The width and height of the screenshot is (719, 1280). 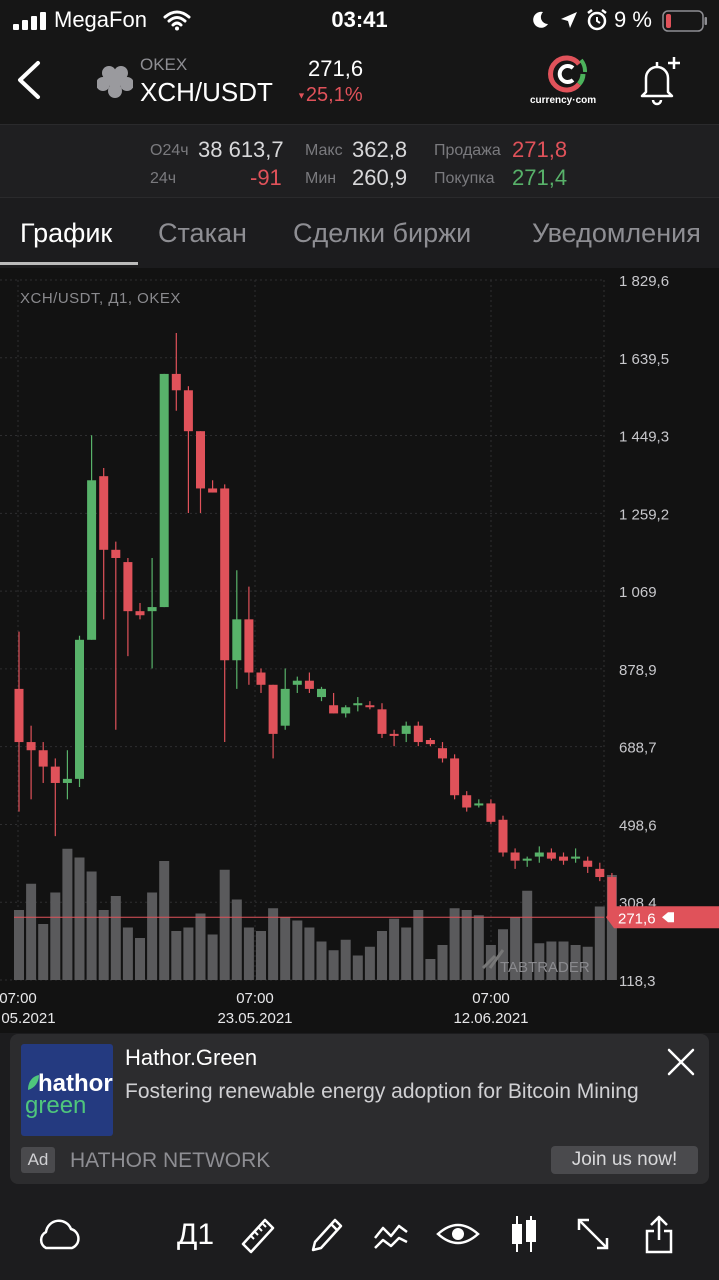 I want to click on share-icon, so click(x=659, y=1234).